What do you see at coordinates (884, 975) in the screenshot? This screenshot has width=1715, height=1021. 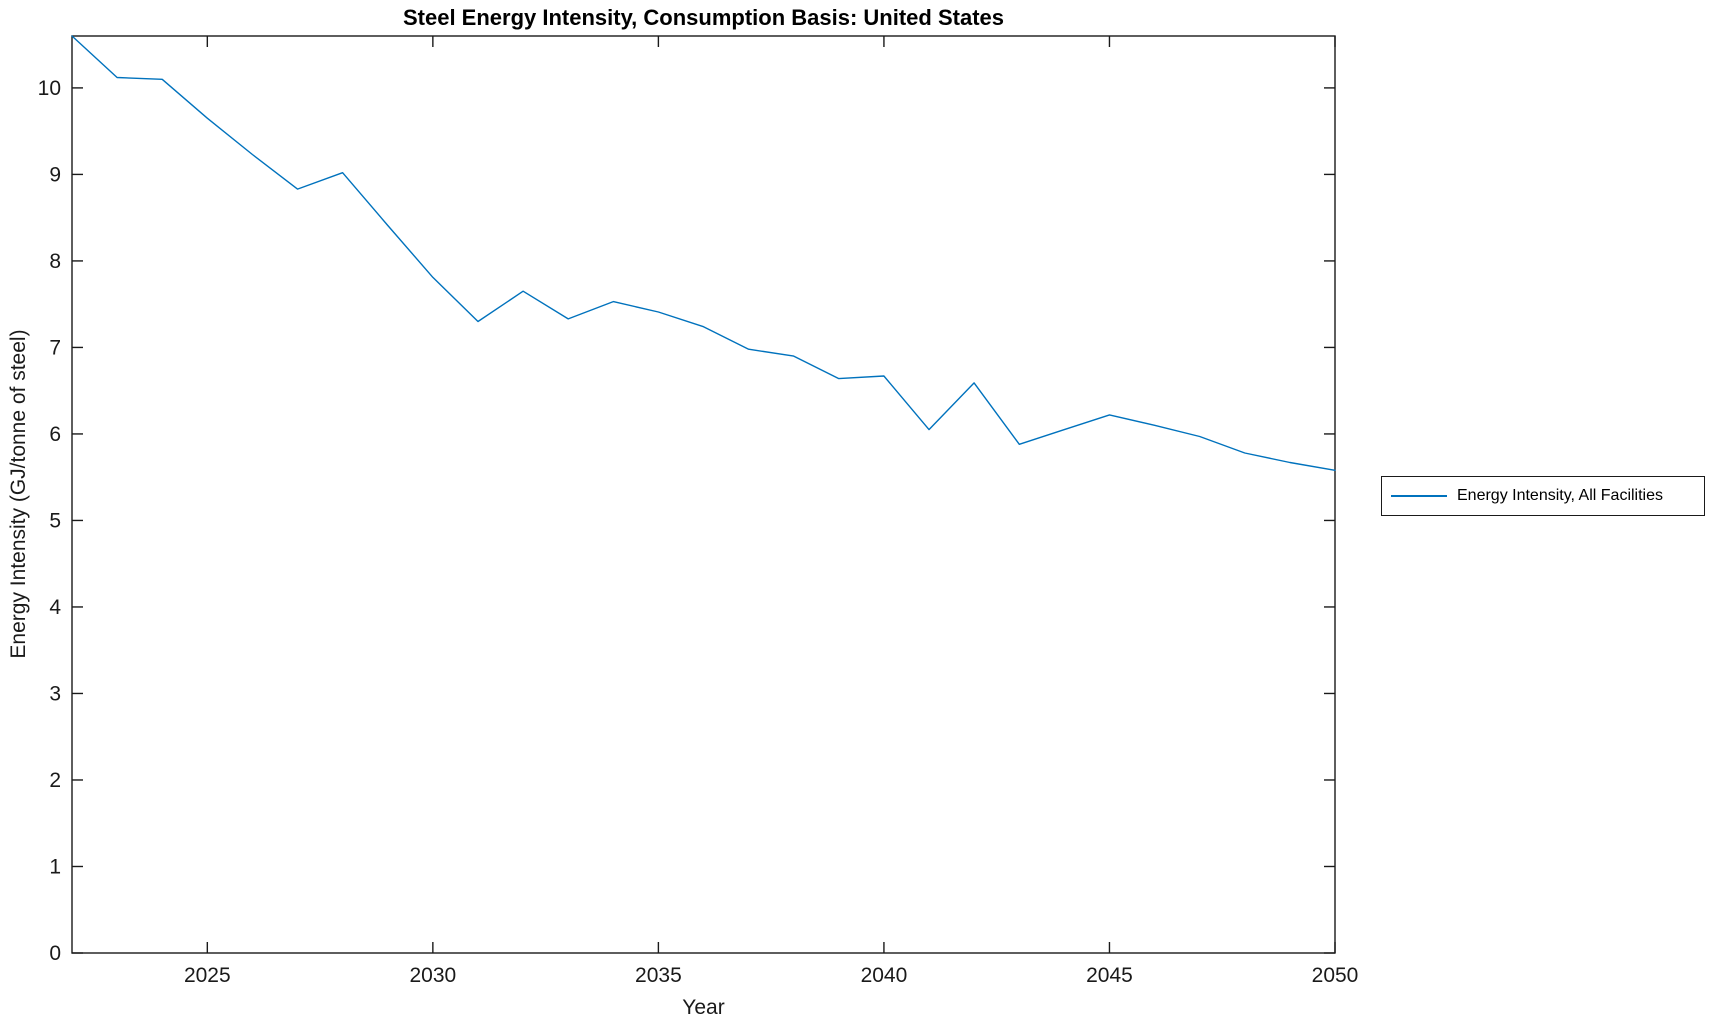 I see `x-tick-label: 2040` at bounding box center [884, 975].